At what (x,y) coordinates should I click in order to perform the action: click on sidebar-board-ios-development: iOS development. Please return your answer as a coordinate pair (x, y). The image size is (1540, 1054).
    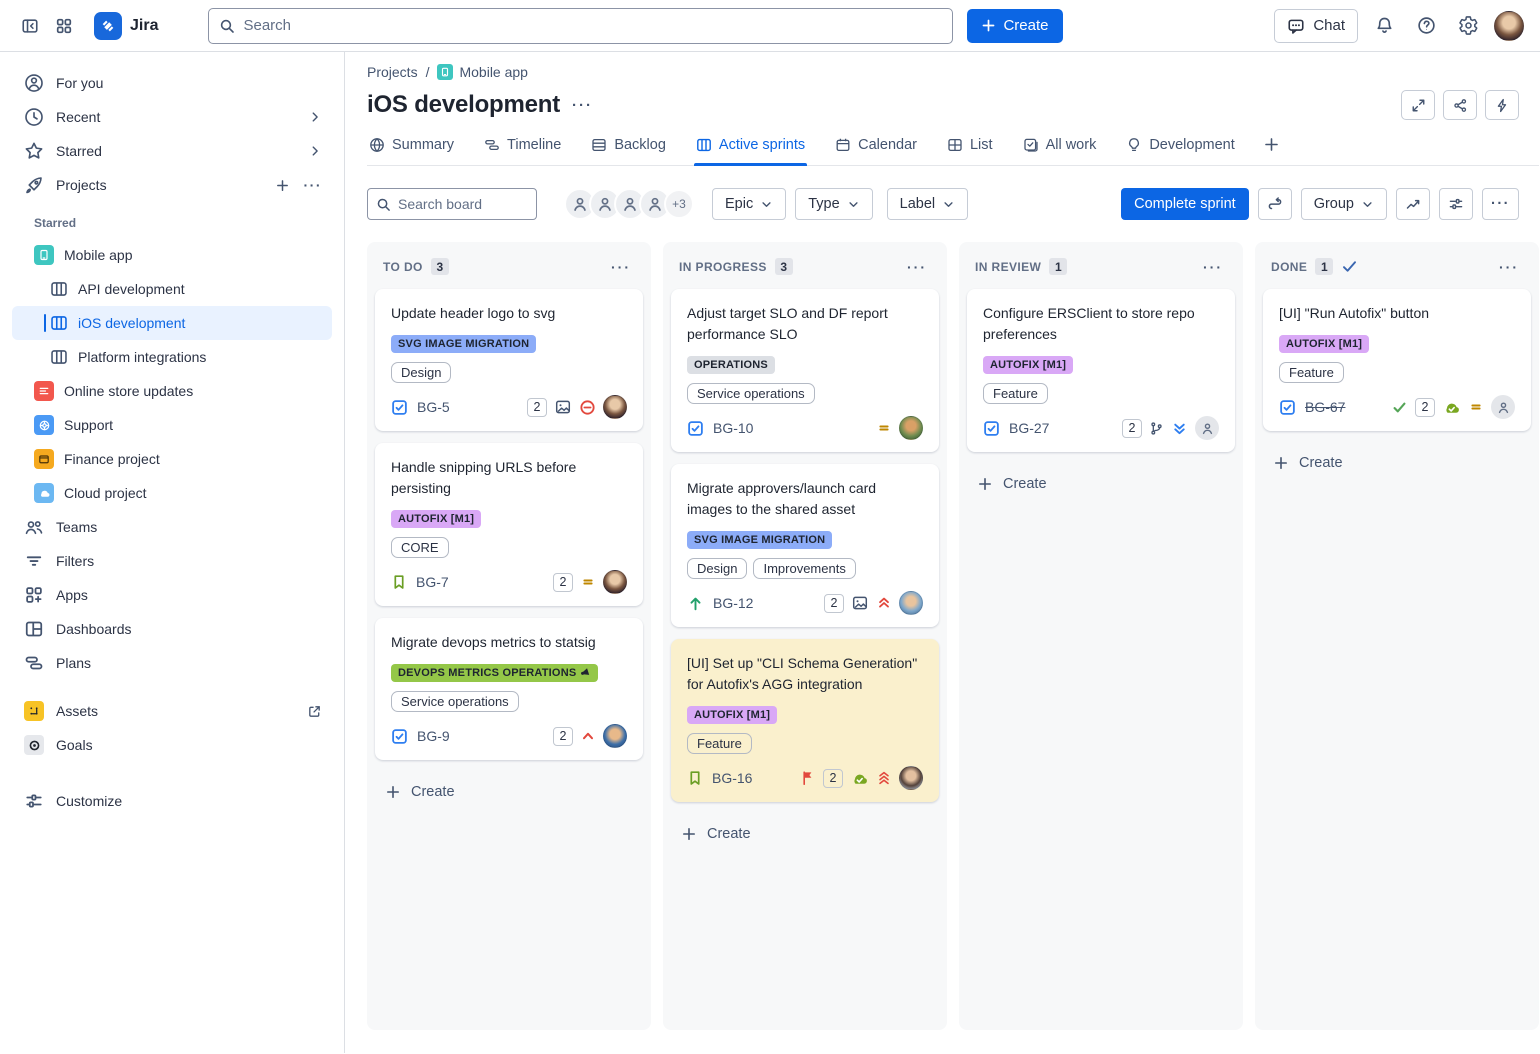
    Looking at the image, I should click on (172, 323).